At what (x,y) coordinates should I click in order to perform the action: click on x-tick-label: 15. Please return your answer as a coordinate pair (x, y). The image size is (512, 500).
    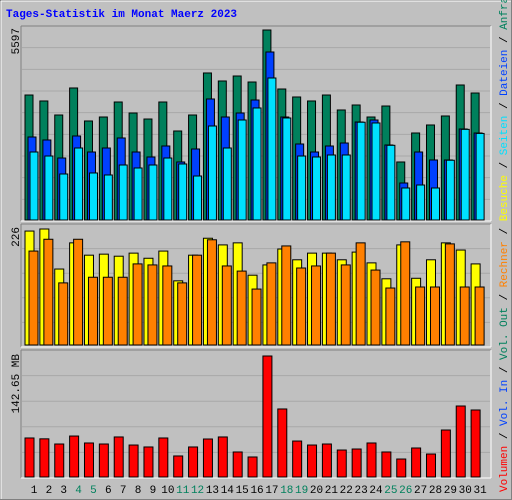
    Looking at the image, I should click on (242, 491).